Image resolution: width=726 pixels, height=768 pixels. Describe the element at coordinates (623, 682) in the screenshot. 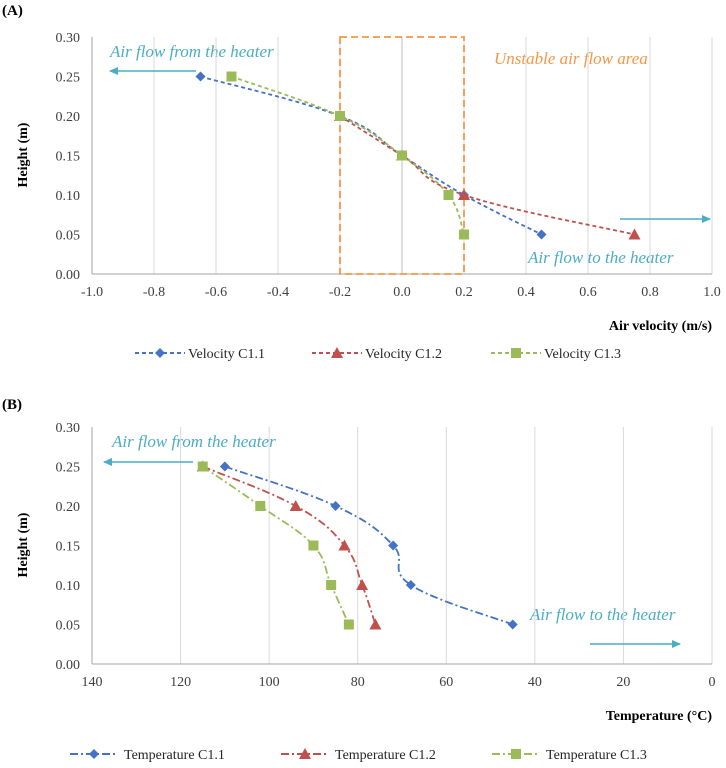

I see `b-x-tick-6: 20` at that location.